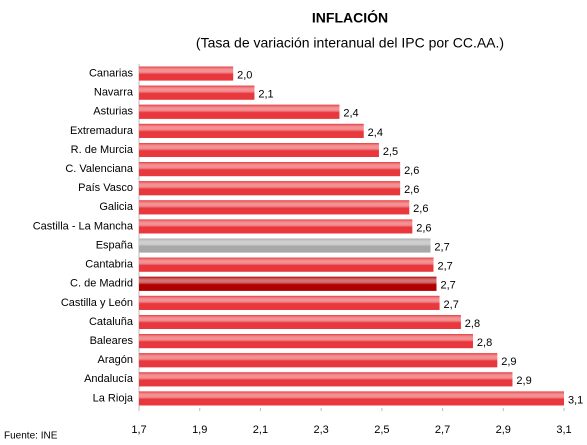 This screenshot has width=587, height=445. Describe the element at coordinates (244, 75) in the screenshot. I see `value-label: 2,0` at that location.